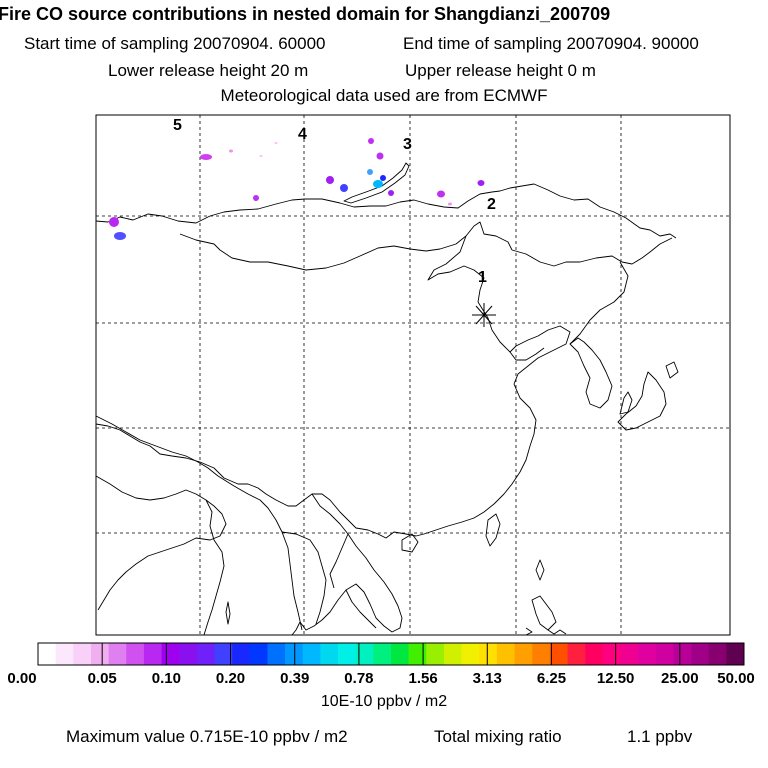  Describe the element at coordinates (175, 43) in the screenshot. I see `start-time: Start time of sampling 20070904. 60000` at that location.